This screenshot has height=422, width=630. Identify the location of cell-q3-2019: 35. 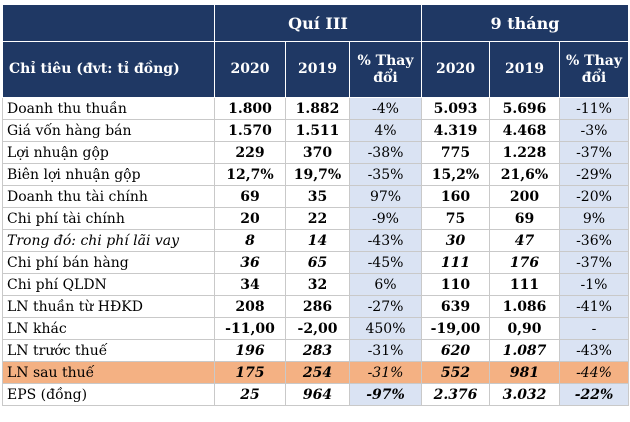
(317, 196).